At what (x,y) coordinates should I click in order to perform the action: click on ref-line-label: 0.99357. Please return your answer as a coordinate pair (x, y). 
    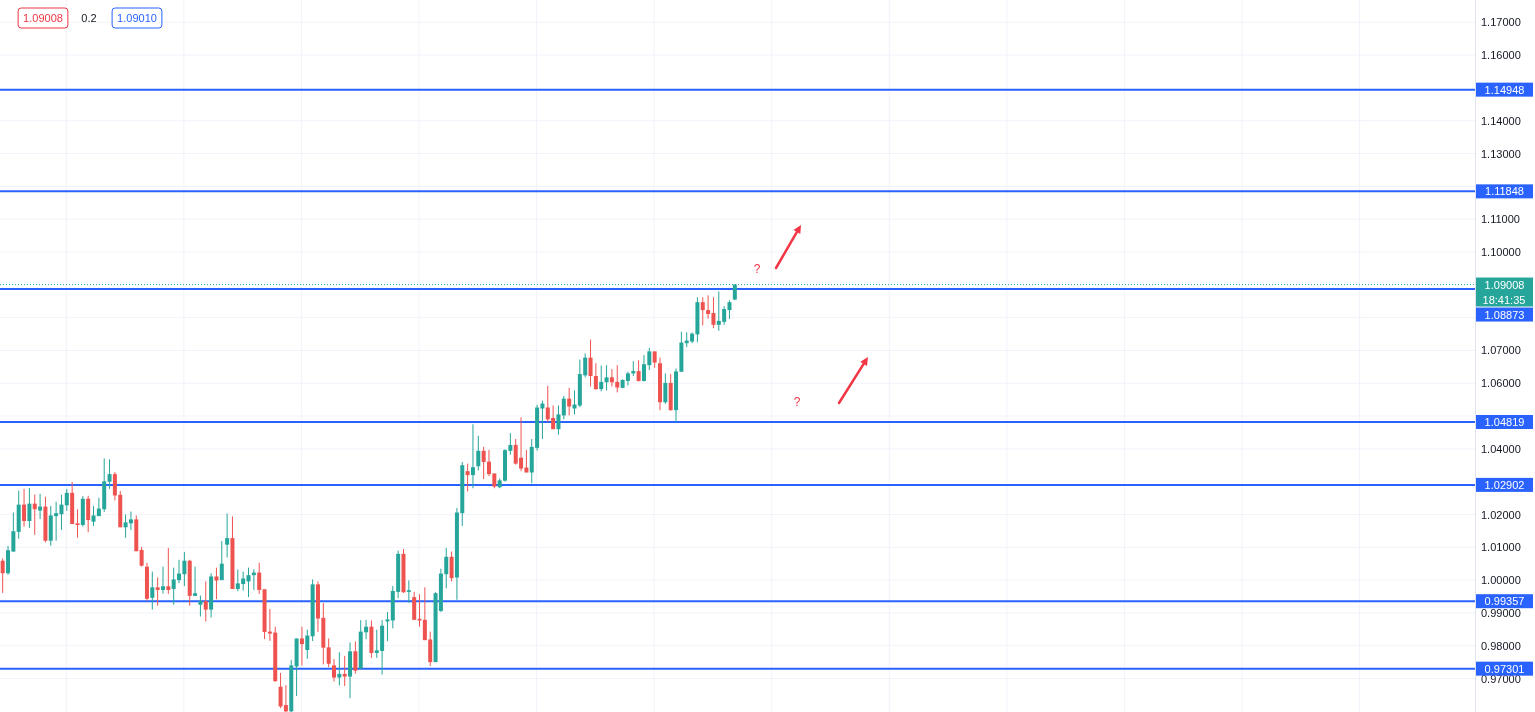
    Looking at the image, I should click on (1504, 601).